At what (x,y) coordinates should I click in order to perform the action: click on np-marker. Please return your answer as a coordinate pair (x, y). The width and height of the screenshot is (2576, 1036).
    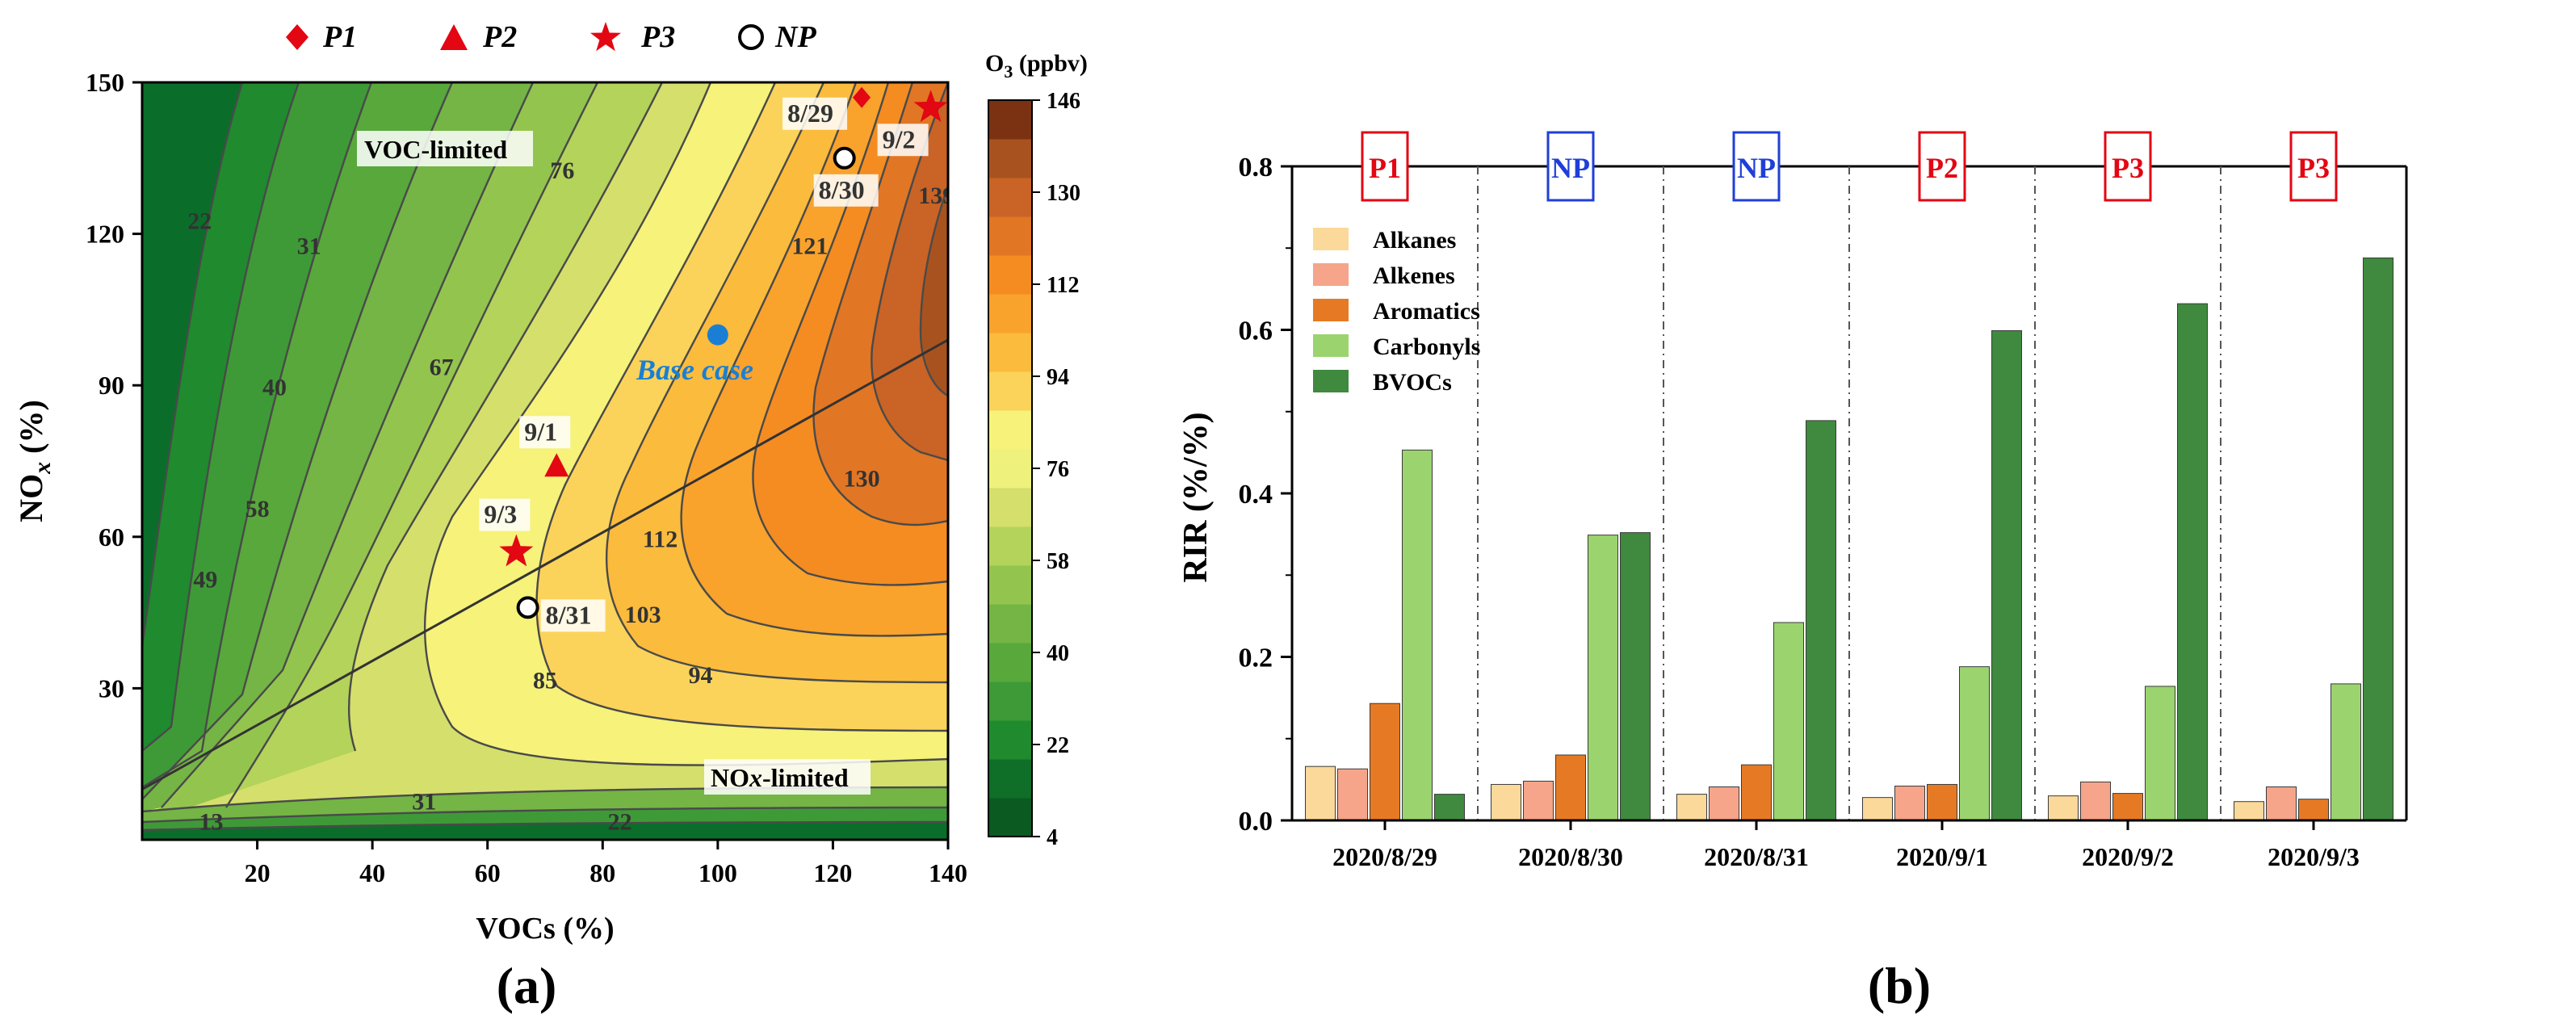
    Looking at the image, I should click on (844, 158).